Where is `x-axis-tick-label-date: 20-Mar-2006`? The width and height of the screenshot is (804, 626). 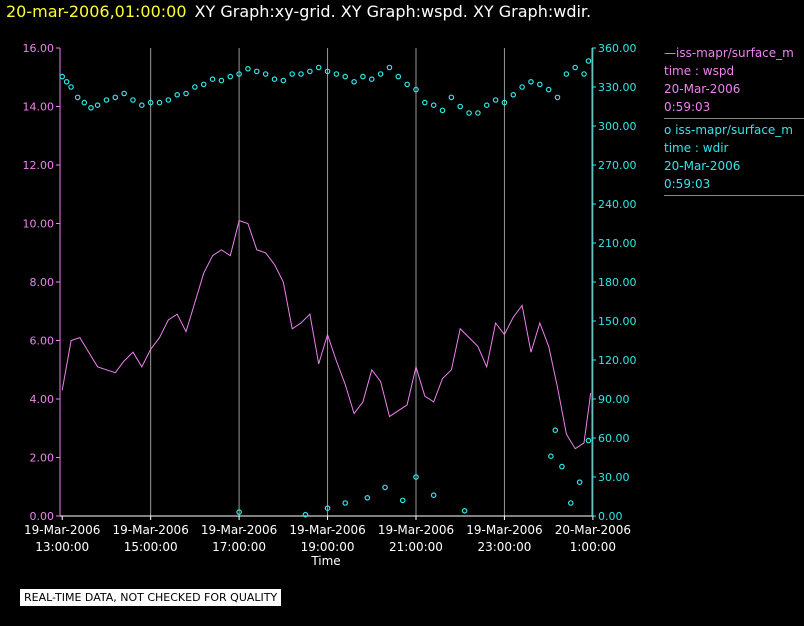 x-axis-tick-label-date: 20-Mar-2006 is located at coordinates (593, 530).